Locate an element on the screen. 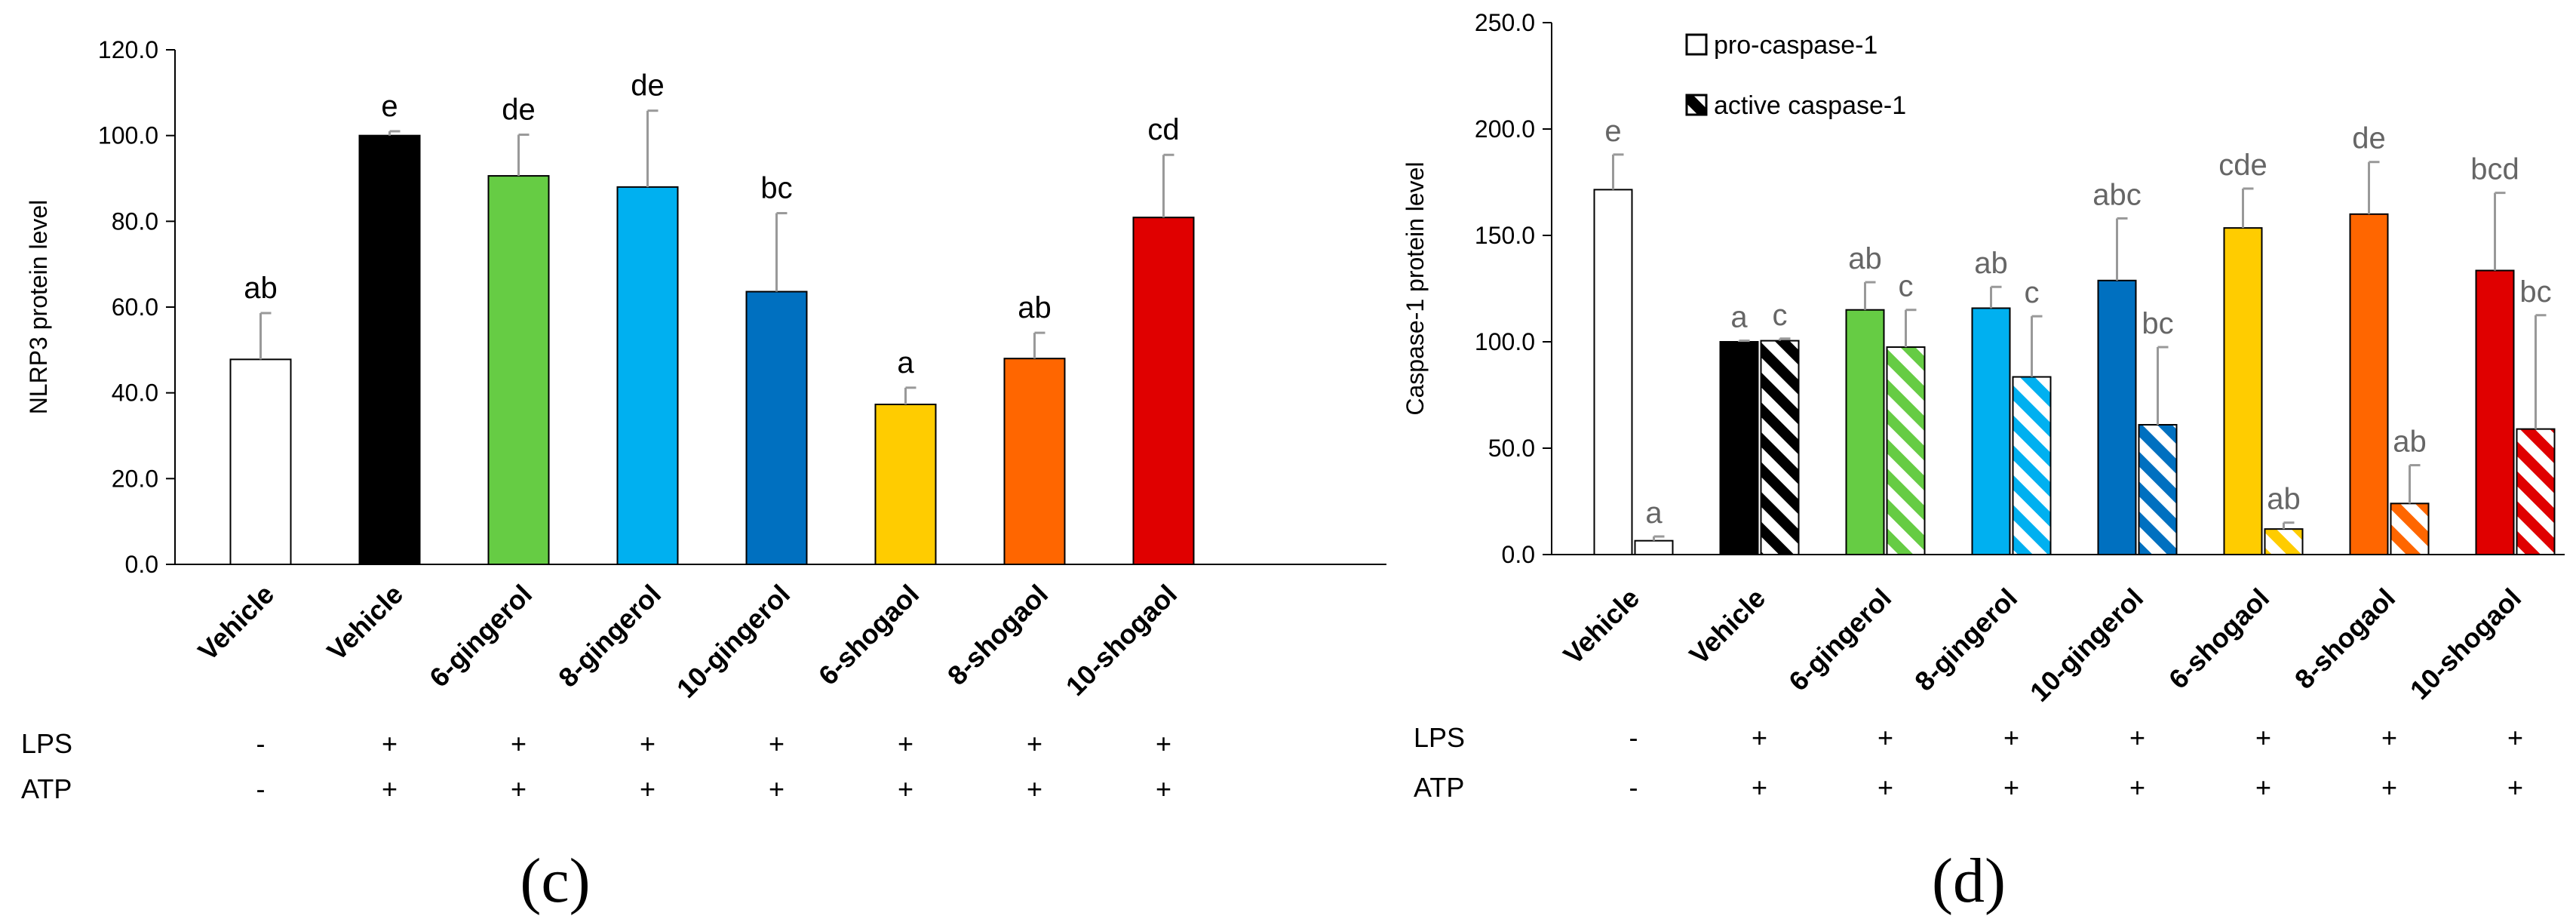 This screenshot has width=2576, height=922. d-category-label: 10-gingerol is located at coordinates (2086, 645).